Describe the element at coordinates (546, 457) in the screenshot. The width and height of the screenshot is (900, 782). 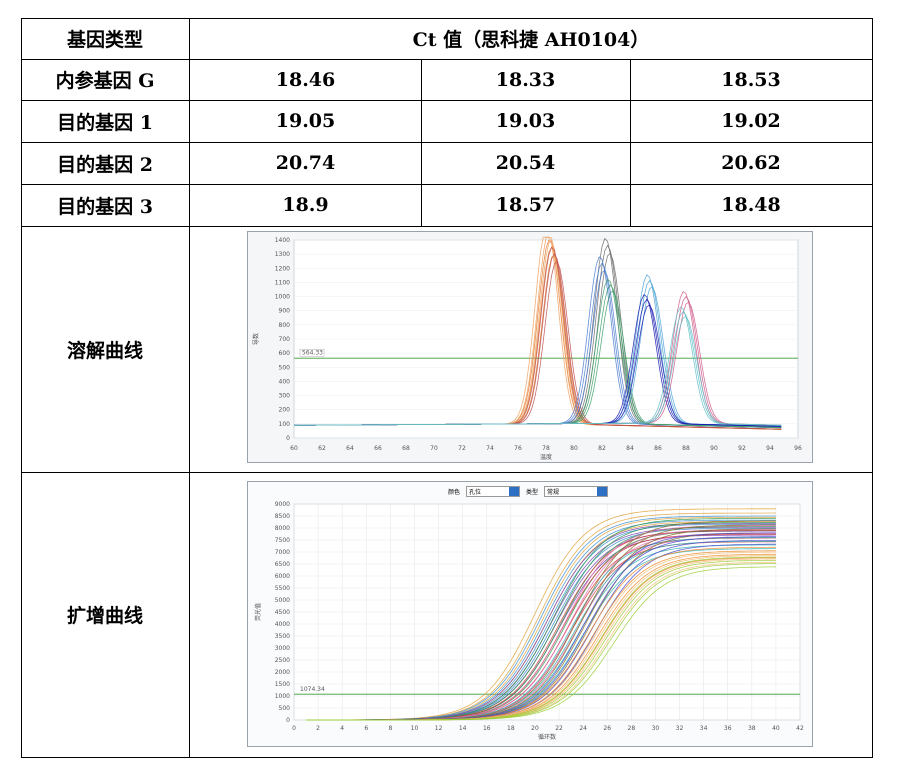
I see `x-axis-label: 温度` at that location.